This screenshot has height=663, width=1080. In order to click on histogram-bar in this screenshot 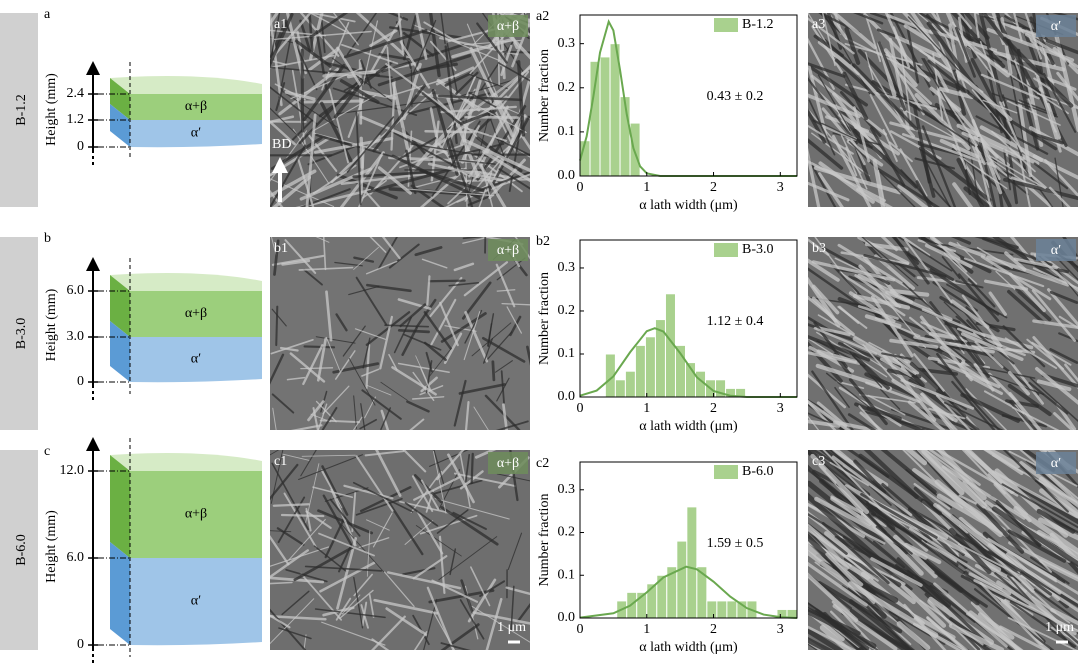, I will do `click(630, 384)`.